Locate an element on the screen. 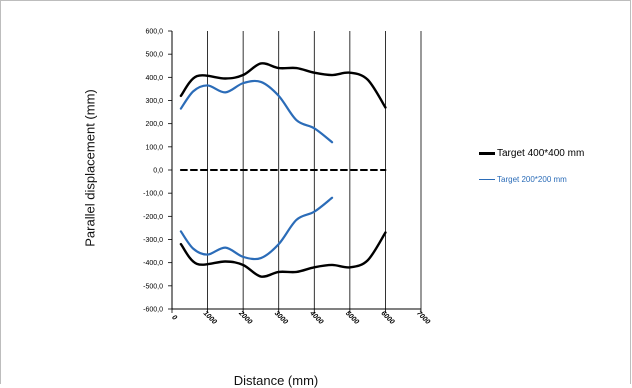 The image size is (632, 388). legend-swatch-blue is located at coordinates (487, 179).